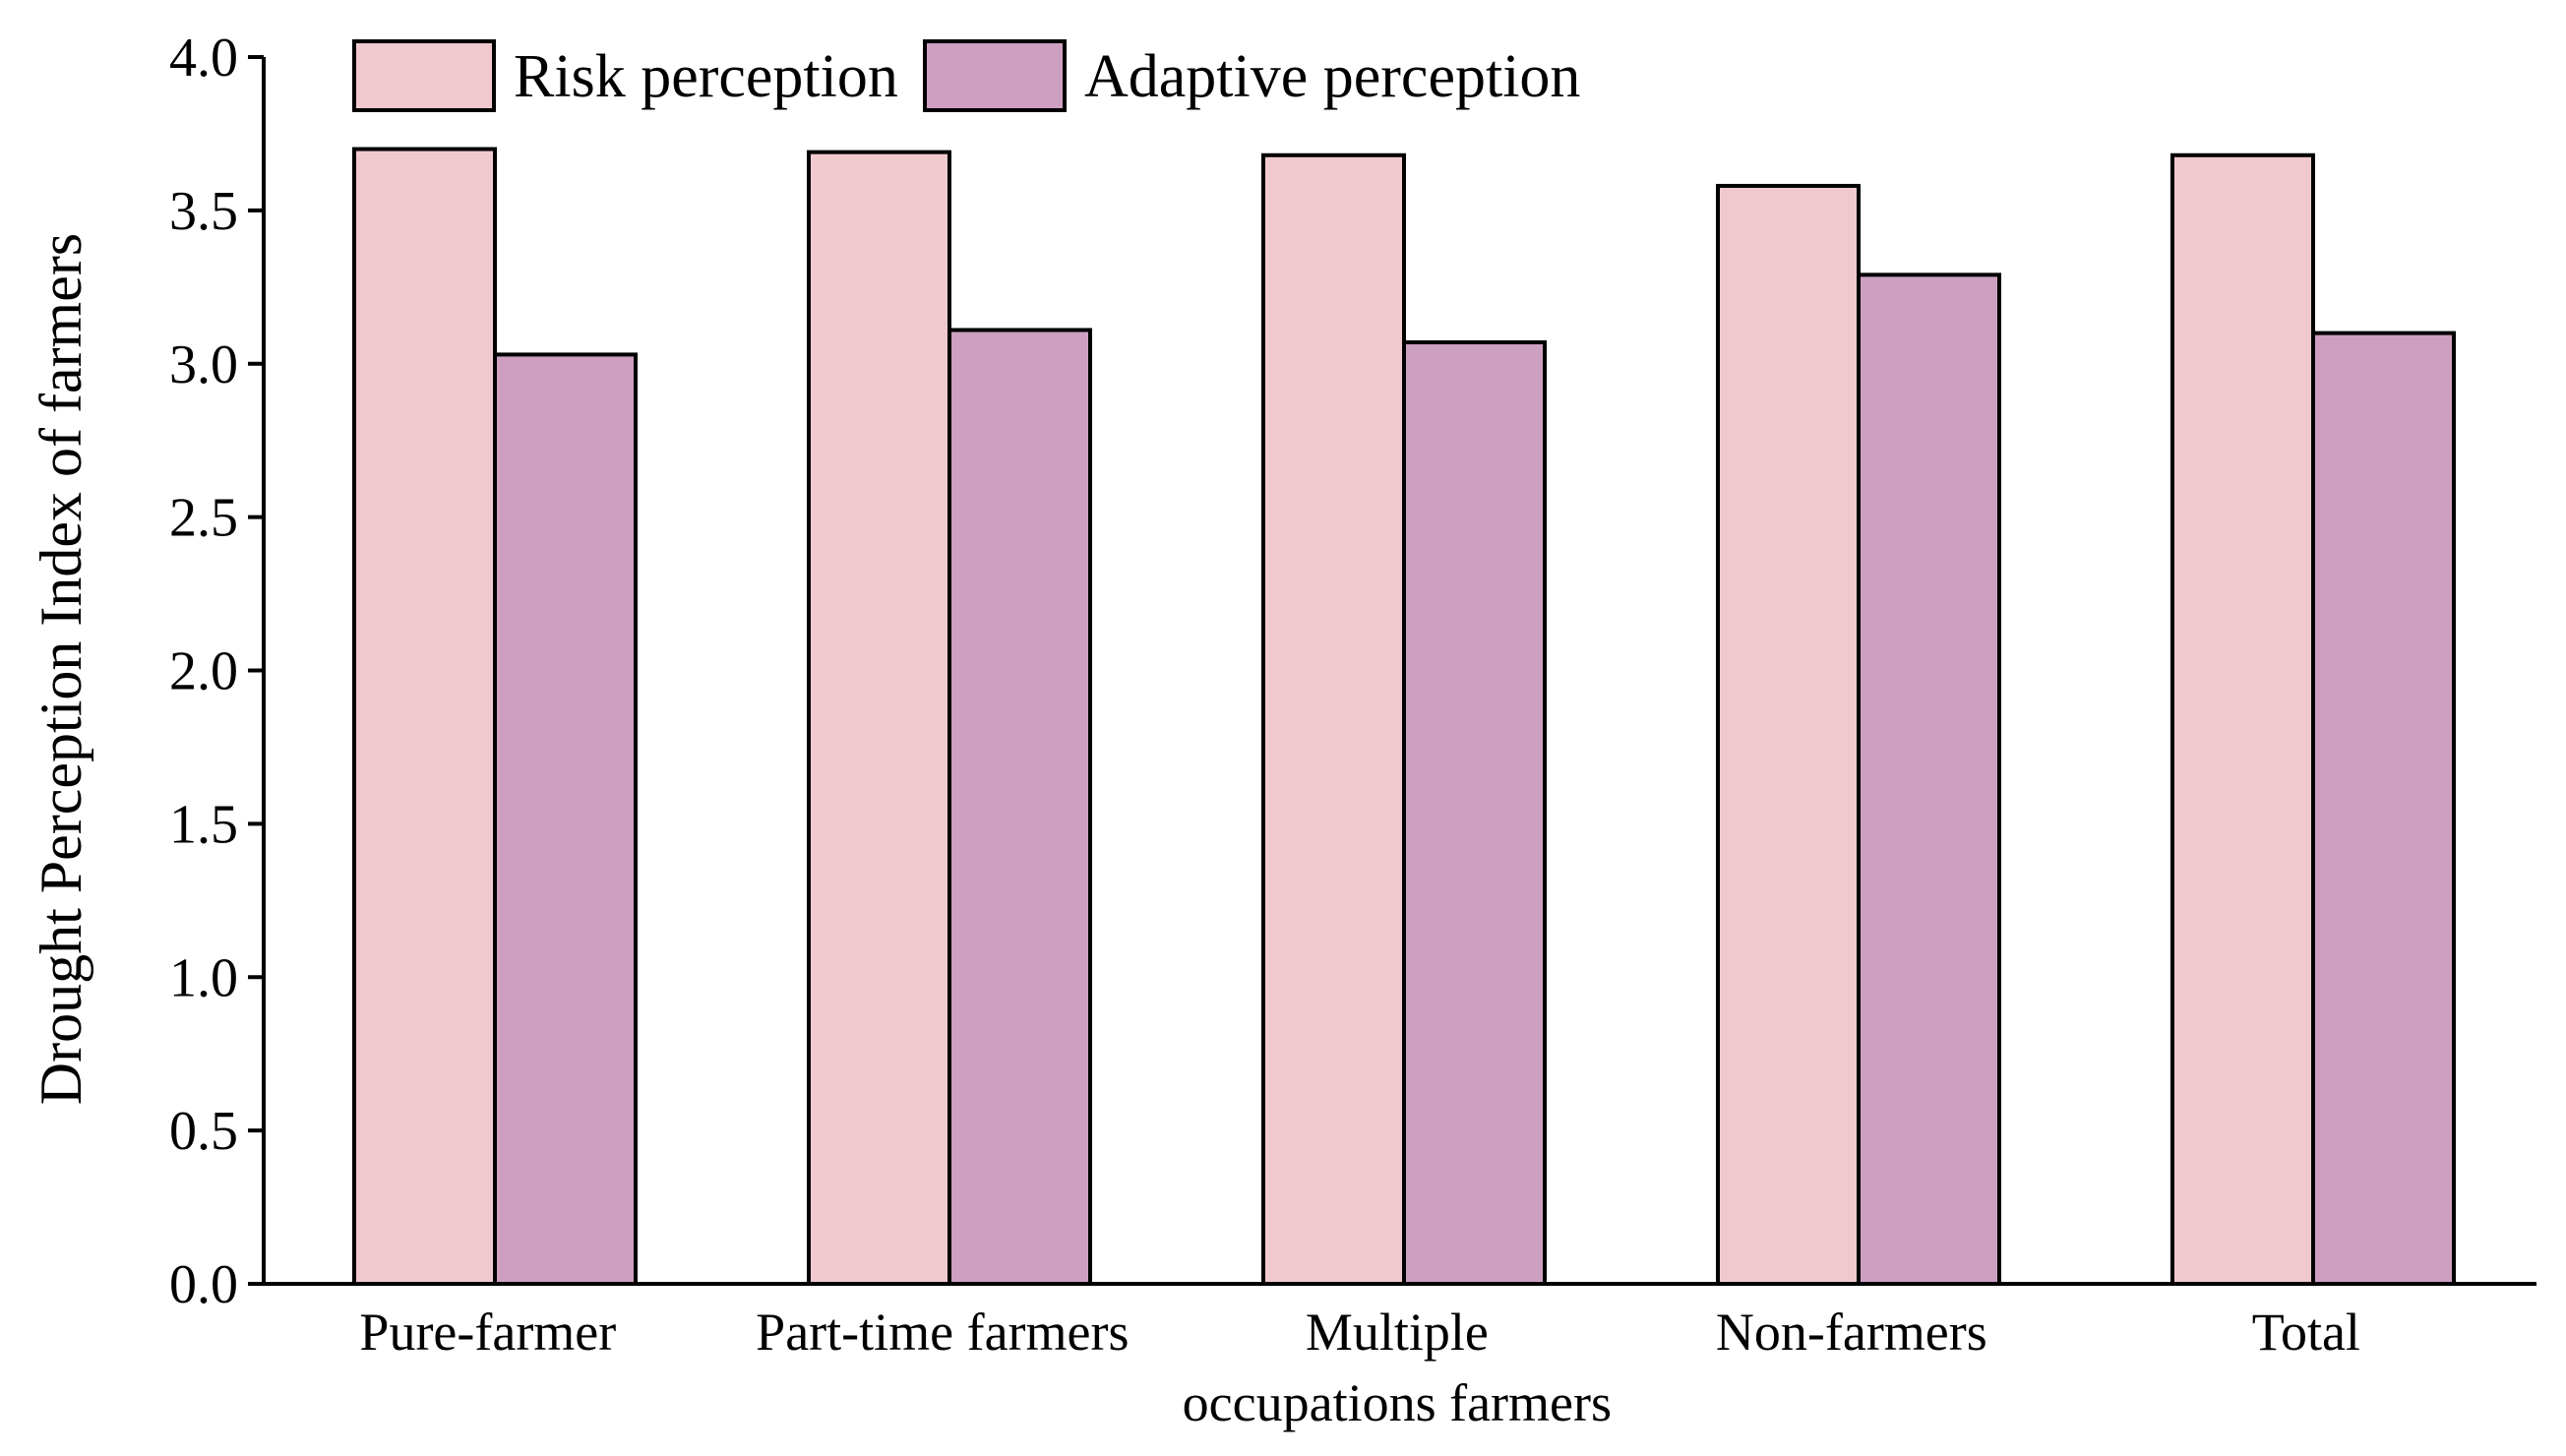  What do you see at coordinates (706, 76) in the screenshot?
I see `legend-label-risk: Risk perception` at bounding box center [706, 76].